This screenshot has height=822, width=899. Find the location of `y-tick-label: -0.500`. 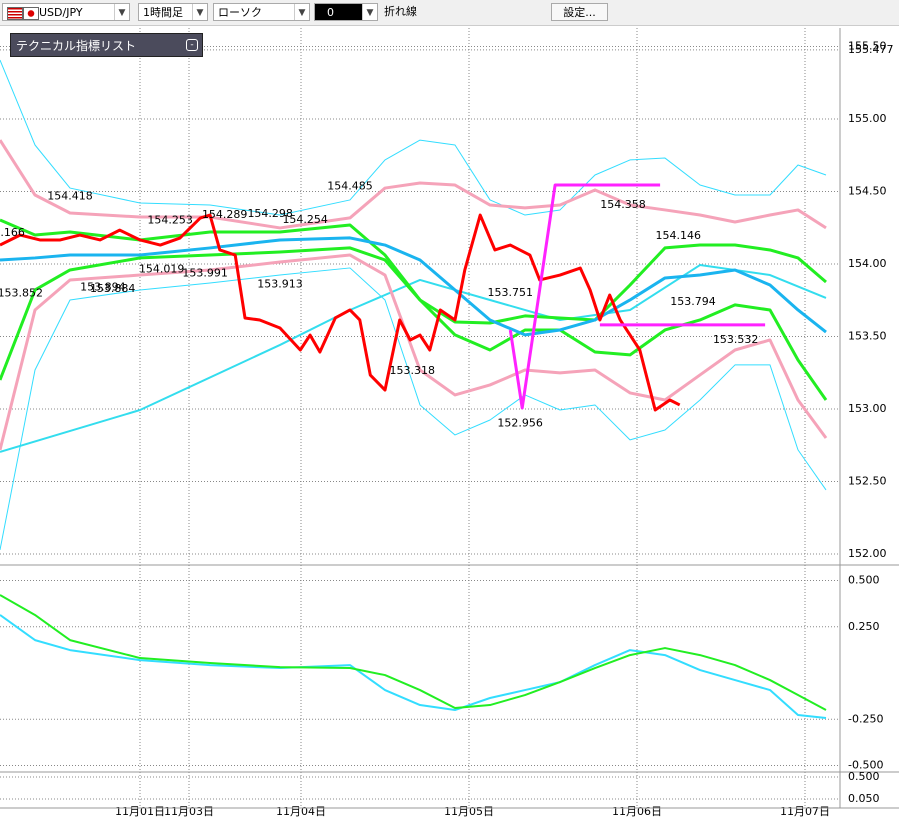

y-tick-label: -0.500 is located at coordinates (865, 765).